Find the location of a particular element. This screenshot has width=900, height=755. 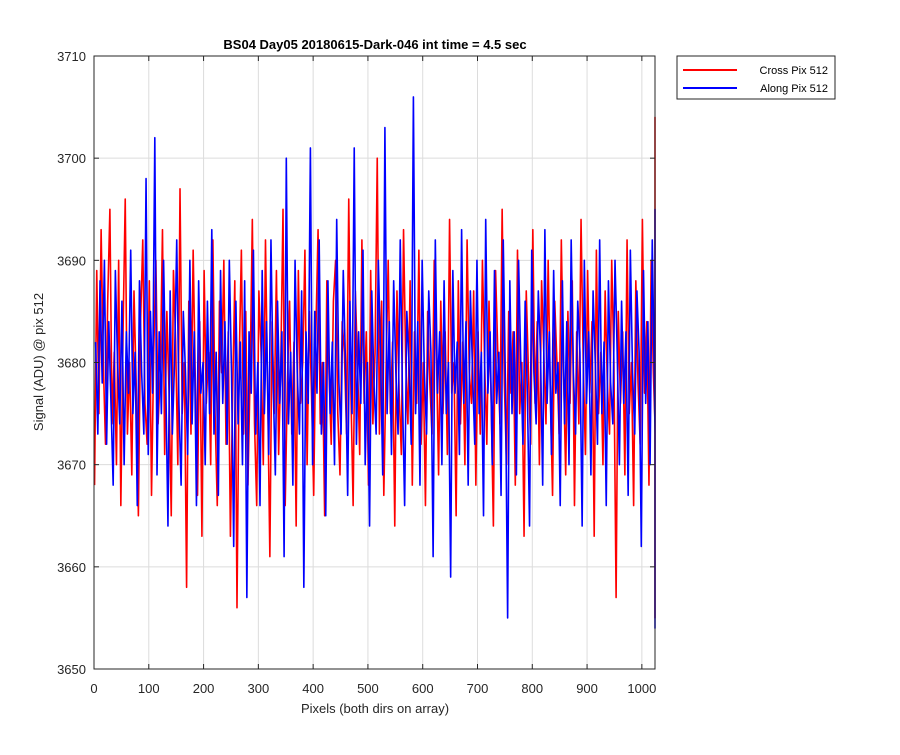

legend-label-along: Along Pix 512 is located at coordinates (794, 89).